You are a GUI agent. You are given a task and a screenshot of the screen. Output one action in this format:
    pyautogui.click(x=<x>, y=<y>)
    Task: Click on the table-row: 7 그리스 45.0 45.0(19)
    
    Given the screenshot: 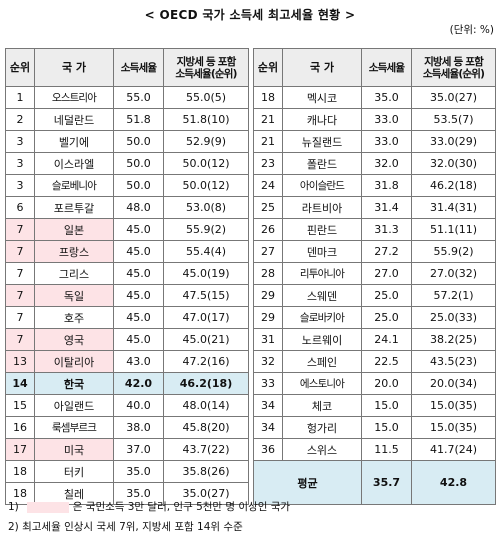 What is the action you would take?
    pyautogui.click(x=127, y=273)
    